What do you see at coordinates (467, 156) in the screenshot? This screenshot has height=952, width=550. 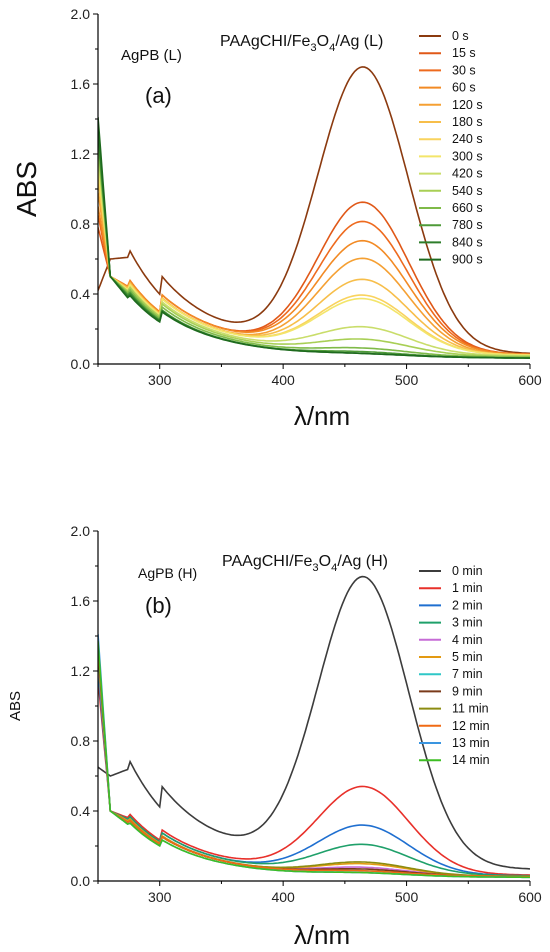 I see `legend-entry-300-s: 300 s` at bounding box center [467, 156].